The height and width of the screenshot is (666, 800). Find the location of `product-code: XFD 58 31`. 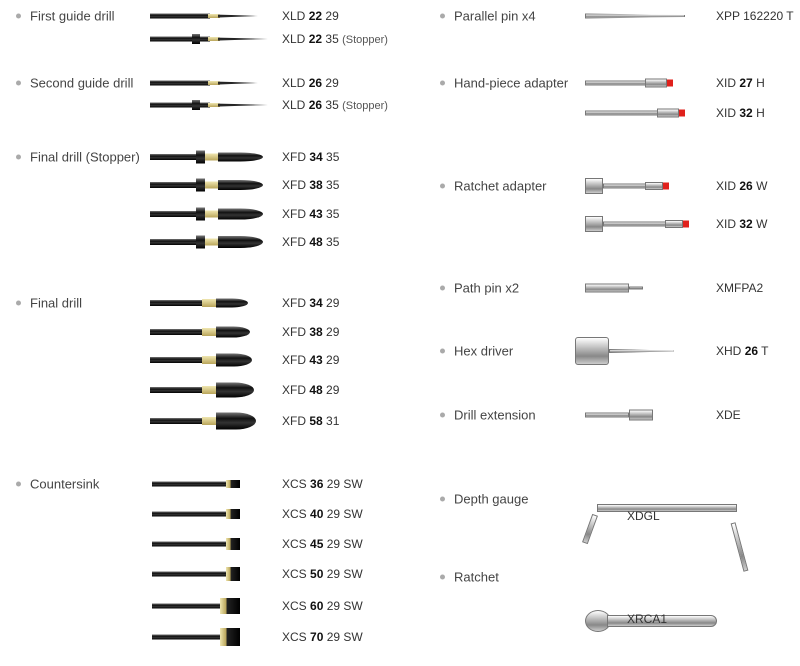

product-code: XFD 58 31 is located at coordinates (310, 421).